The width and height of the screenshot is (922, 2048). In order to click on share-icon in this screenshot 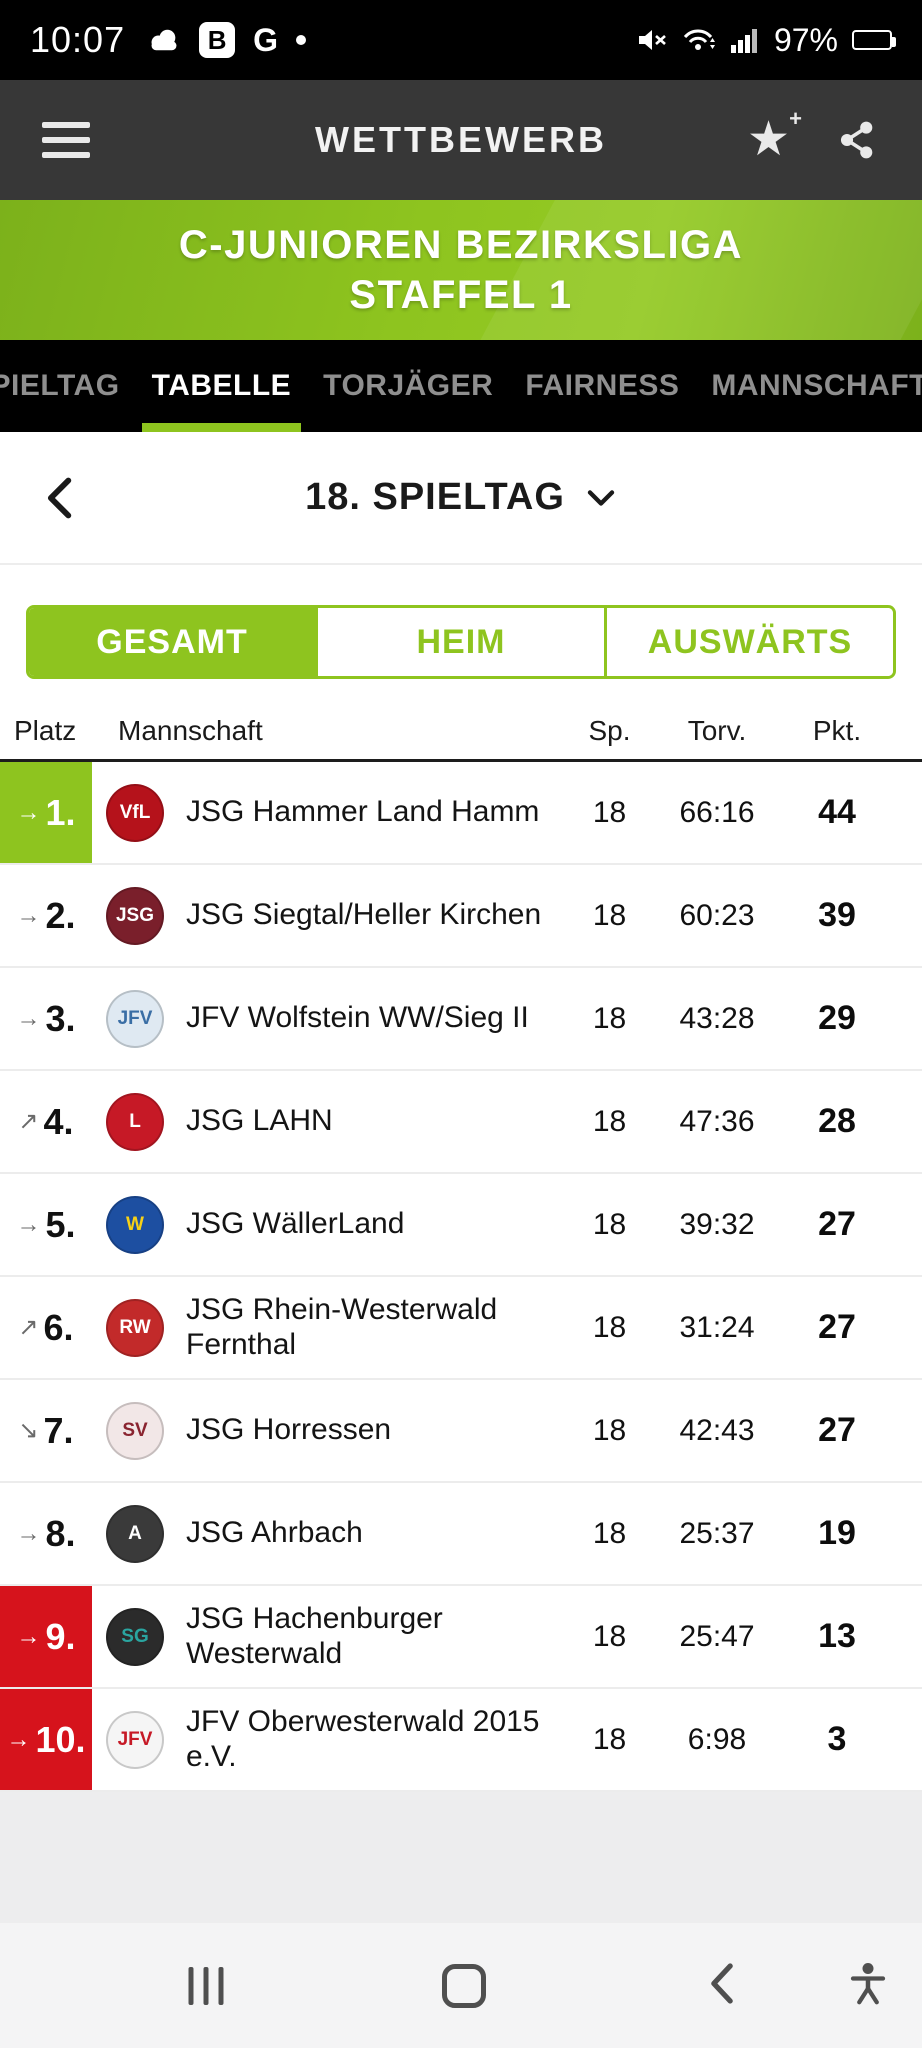, I will do `click(858, 140)`.